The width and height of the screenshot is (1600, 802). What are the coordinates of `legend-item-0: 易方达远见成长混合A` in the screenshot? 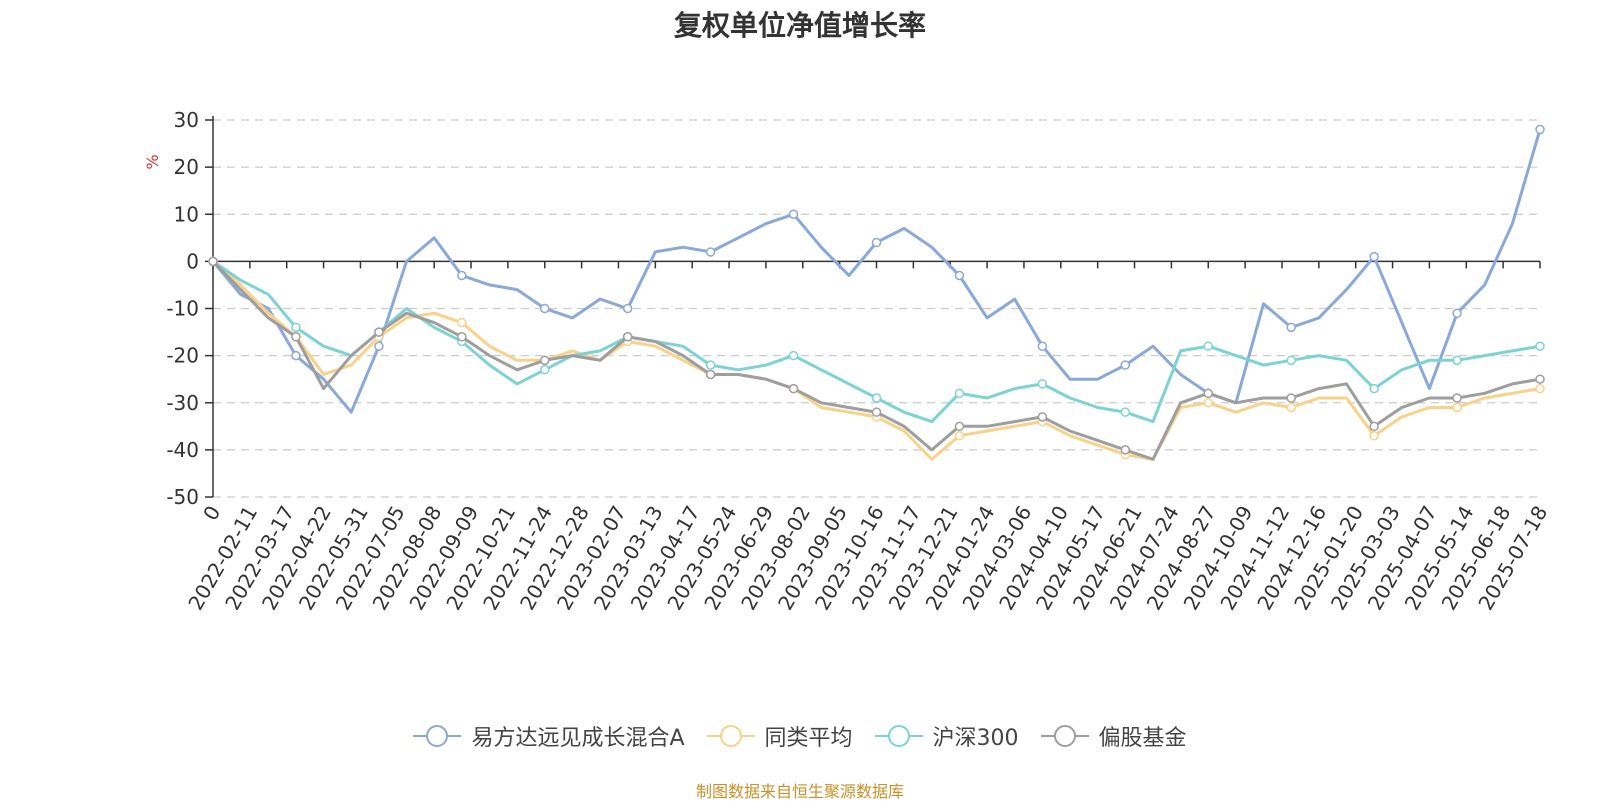 It's located at (549, 736).